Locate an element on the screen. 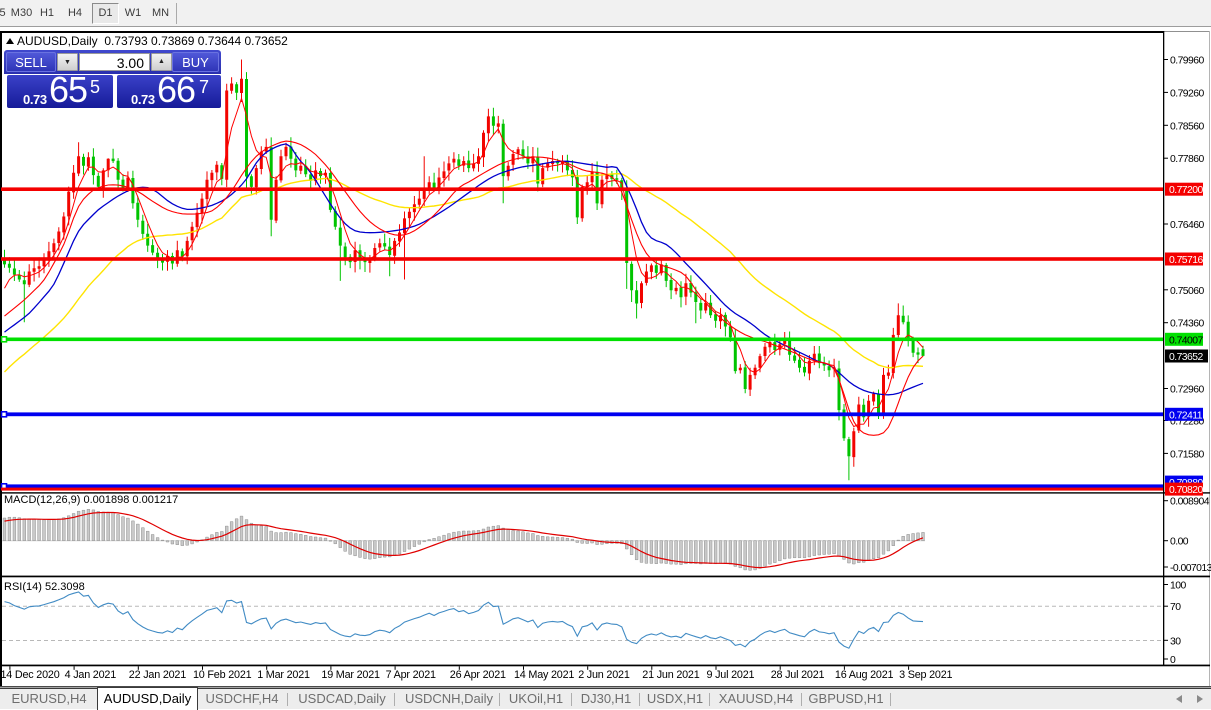  svg-text: 28 Jul 2021 is located at coordinates (798, 675).